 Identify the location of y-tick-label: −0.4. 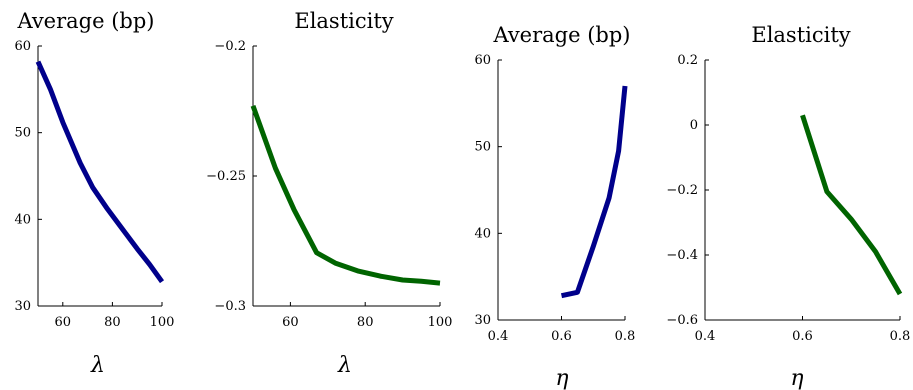
(682, 255).